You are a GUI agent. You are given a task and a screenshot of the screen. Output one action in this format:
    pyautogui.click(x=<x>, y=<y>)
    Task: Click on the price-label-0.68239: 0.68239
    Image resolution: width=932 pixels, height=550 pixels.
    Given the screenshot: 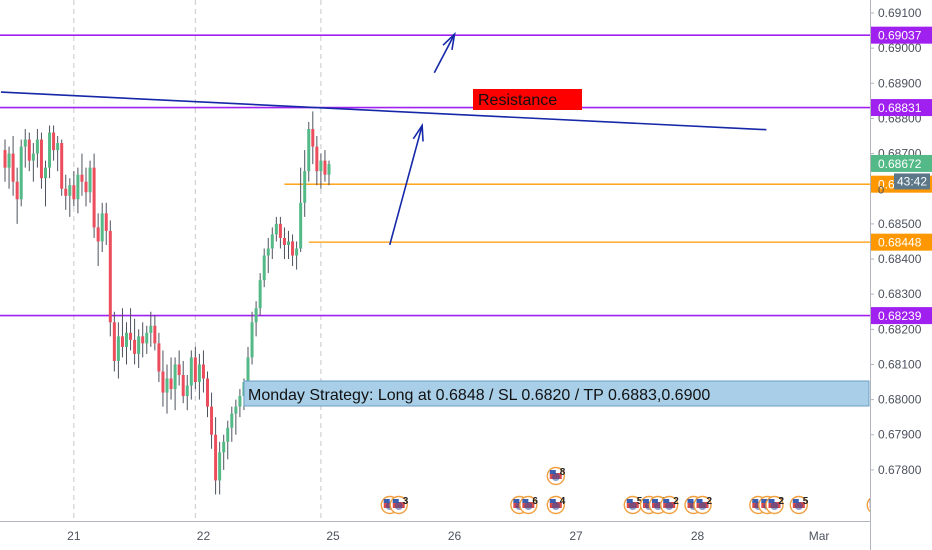 What is the action you would take?
    pyautogui.click(x=900, y=316)
    